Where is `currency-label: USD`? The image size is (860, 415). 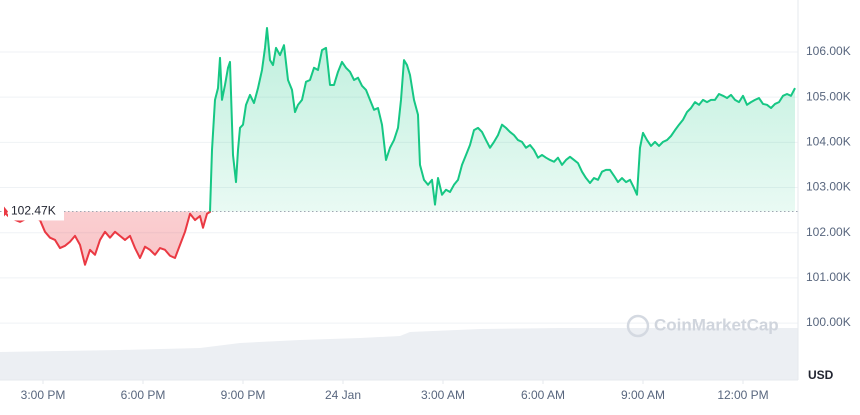 currency-label: USD is located at coordinates (821, 375).